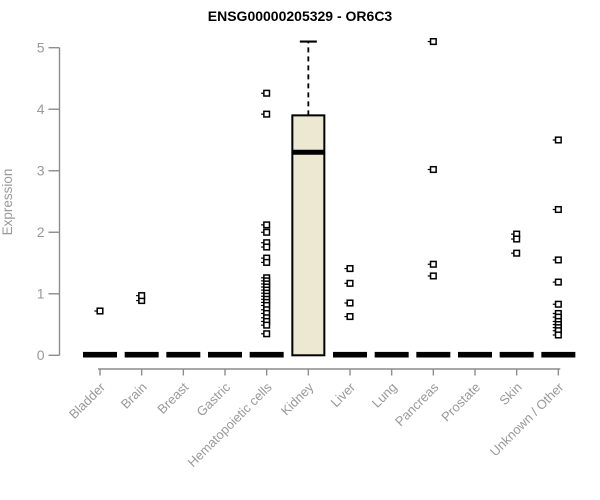 The width and height of the screenshot is (600, 500). Describe the element at coordinates (460, 402) in the screenshot. I see `x-tick-label: Prostate` at that location.